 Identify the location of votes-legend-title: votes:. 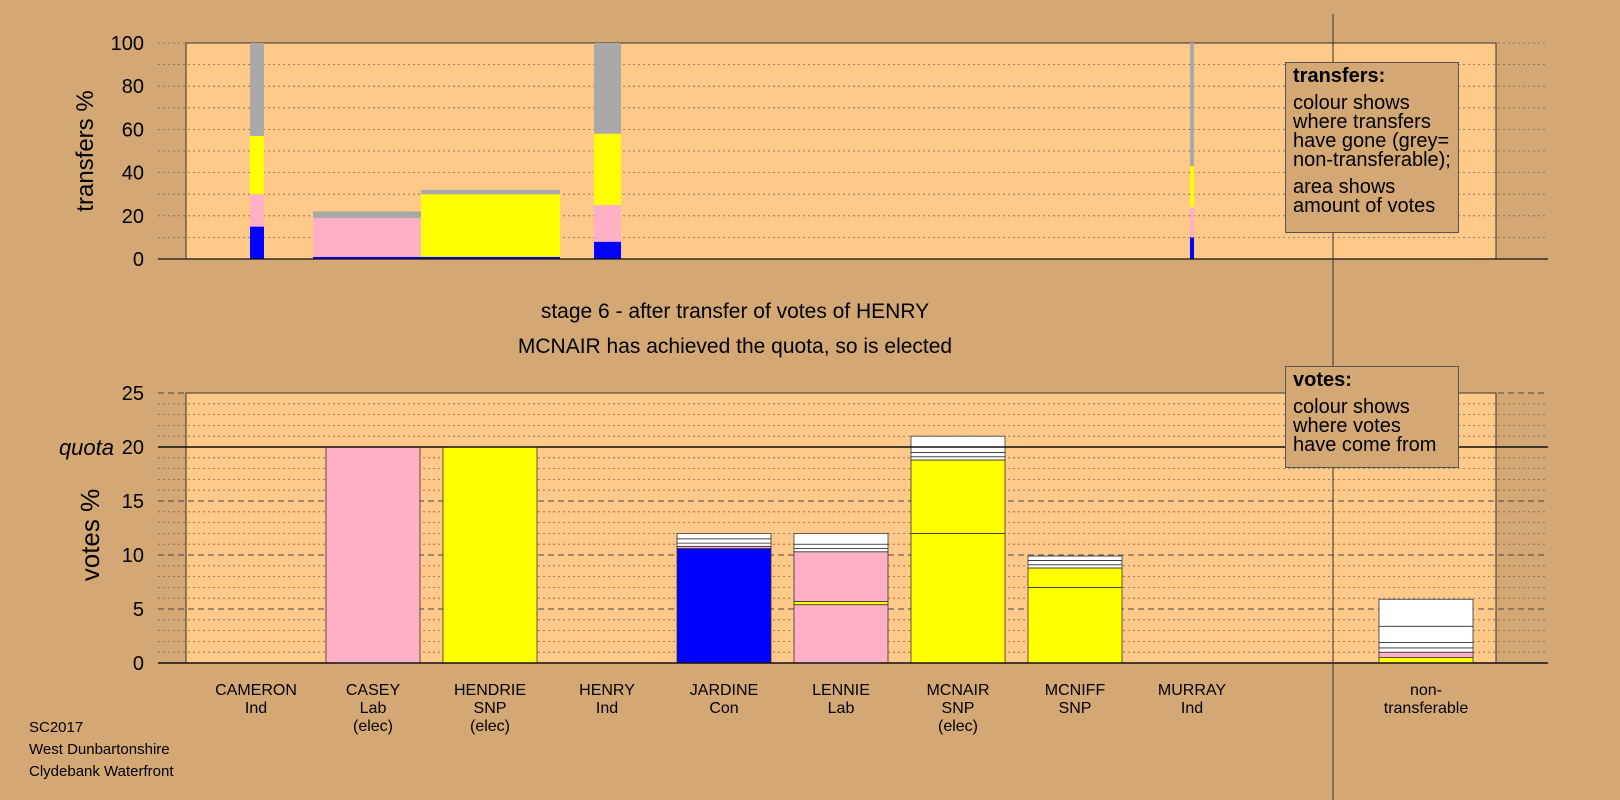
(1322, 380).